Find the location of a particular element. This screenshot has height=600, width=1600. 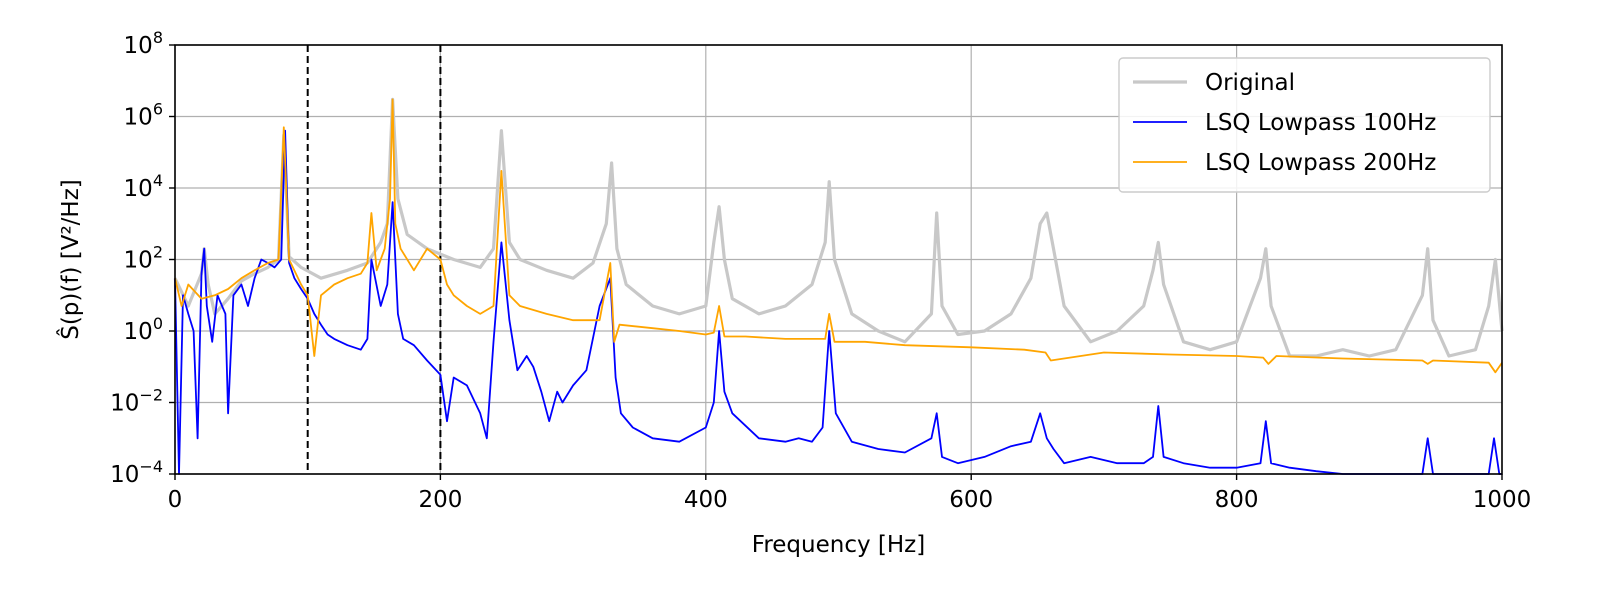

x-tick-label: 800 is located at coordinates (1237, 500).